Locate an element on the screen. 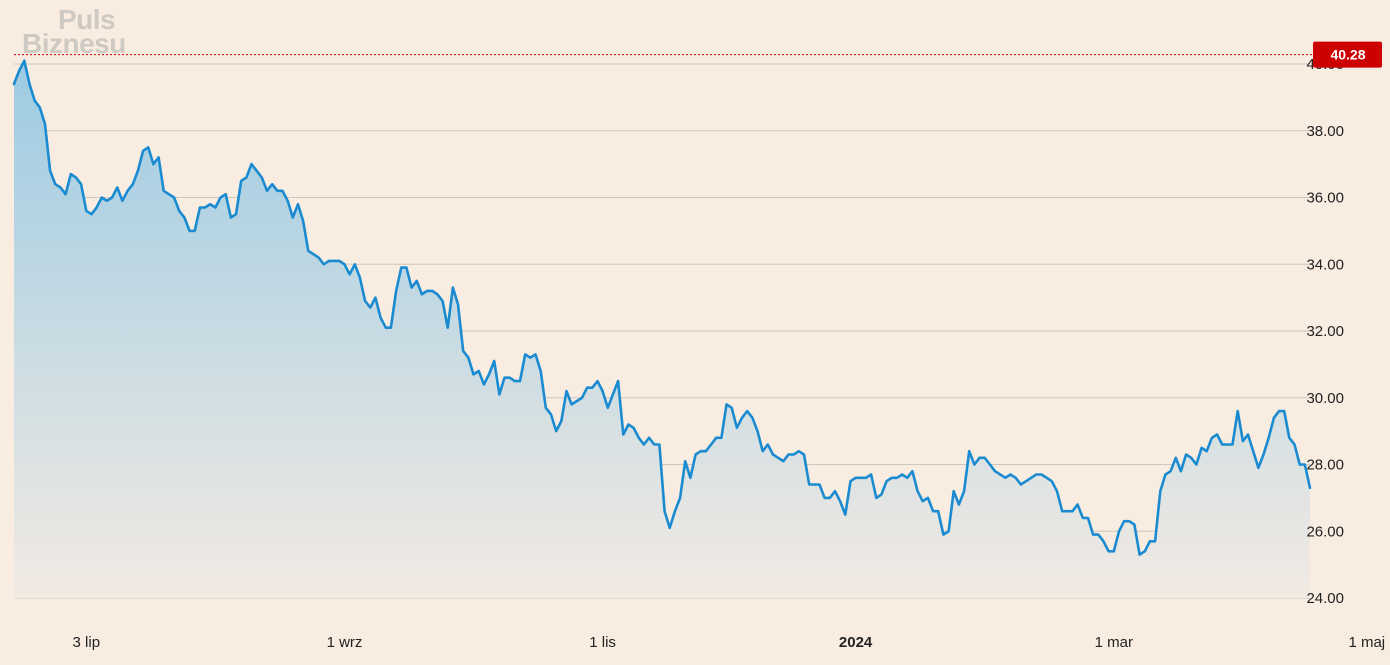 This screenshot has height=665, width=1390. current-price-badge: 40.28 is located at coordinates (1347, 54).